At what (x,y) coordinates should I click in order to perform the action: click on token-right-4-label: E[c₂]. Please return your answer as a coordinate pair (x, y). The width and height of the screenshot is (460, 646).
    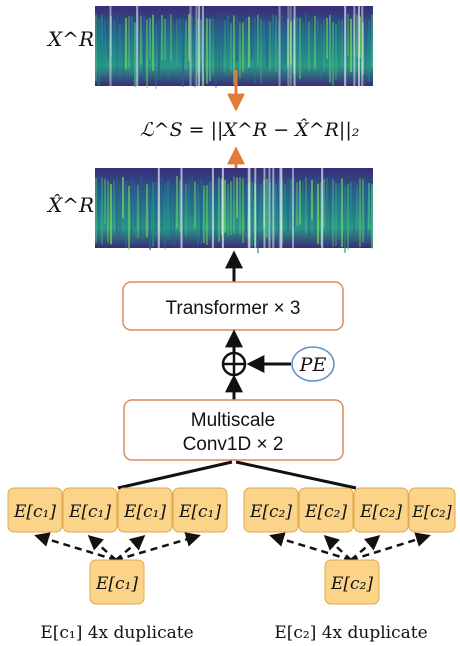
    Looking at the image, I should click on (431, 511).